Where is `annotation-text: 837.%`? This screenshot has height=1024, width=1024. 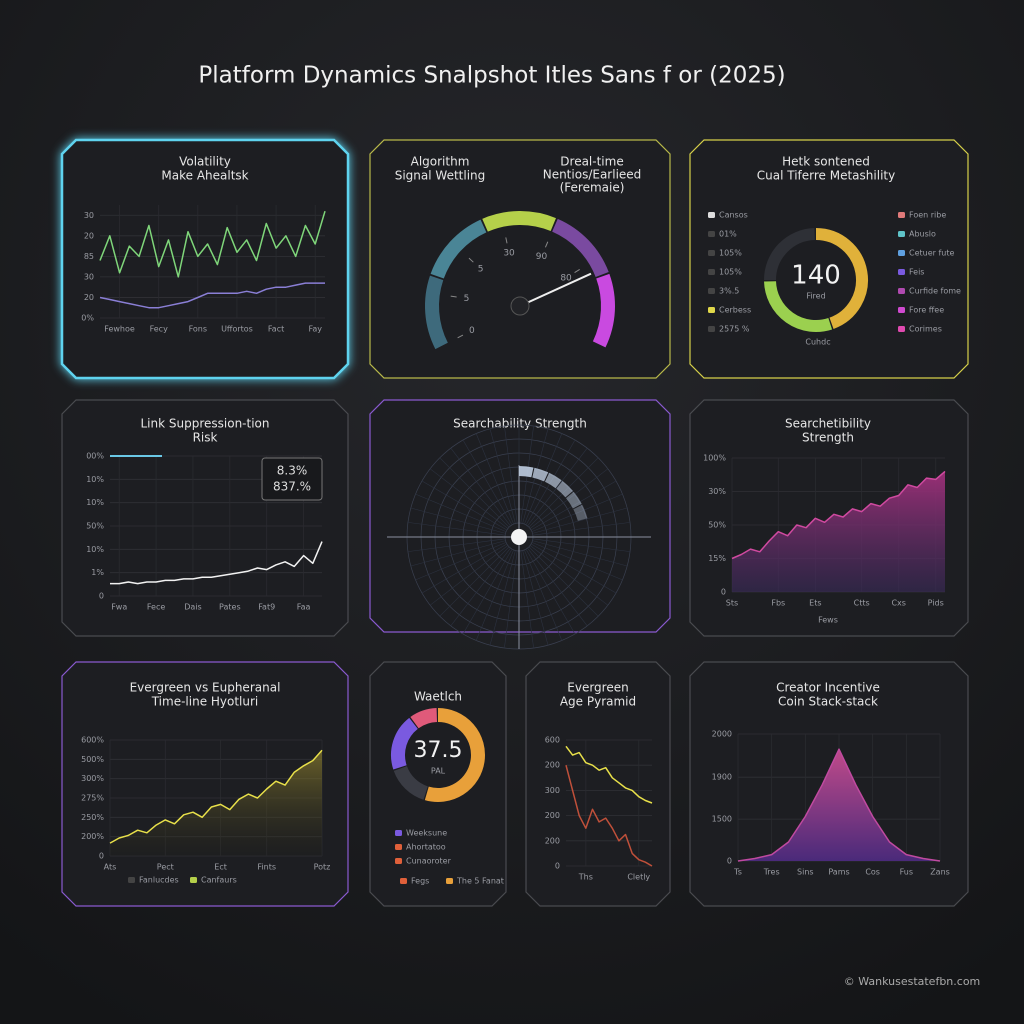
annotation-text: 837.% is located at coordinates (292, 487).